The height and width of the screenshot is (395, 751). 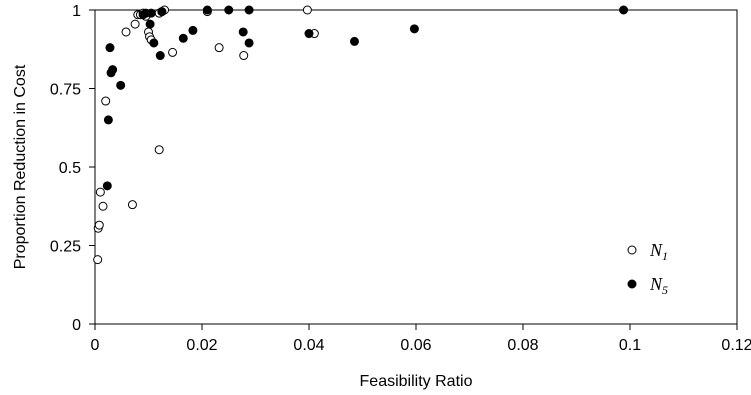 What do you see at coordinates (632, 250) in the screenshot?
I see `legend-marker-n1` at bounding box center [632, 250].